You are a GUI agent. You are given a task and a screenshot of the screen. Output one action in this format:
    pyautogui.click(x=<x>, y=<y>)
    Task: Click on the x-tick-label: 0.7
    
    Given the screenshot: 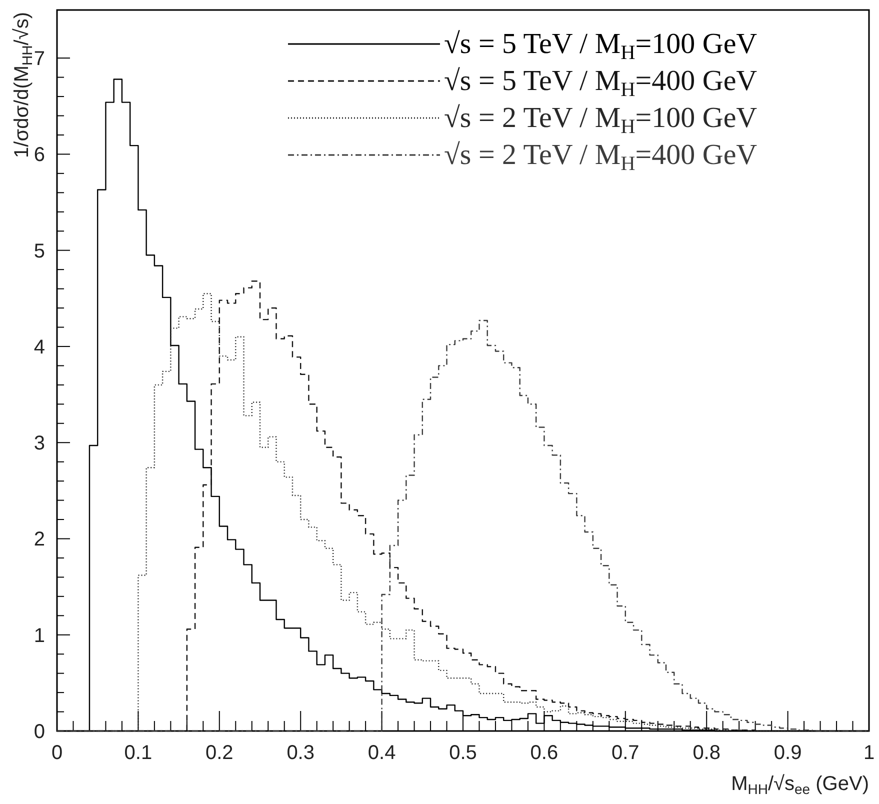 What is the action you would take?
    pyautogui.click(x=625, y=753)
    